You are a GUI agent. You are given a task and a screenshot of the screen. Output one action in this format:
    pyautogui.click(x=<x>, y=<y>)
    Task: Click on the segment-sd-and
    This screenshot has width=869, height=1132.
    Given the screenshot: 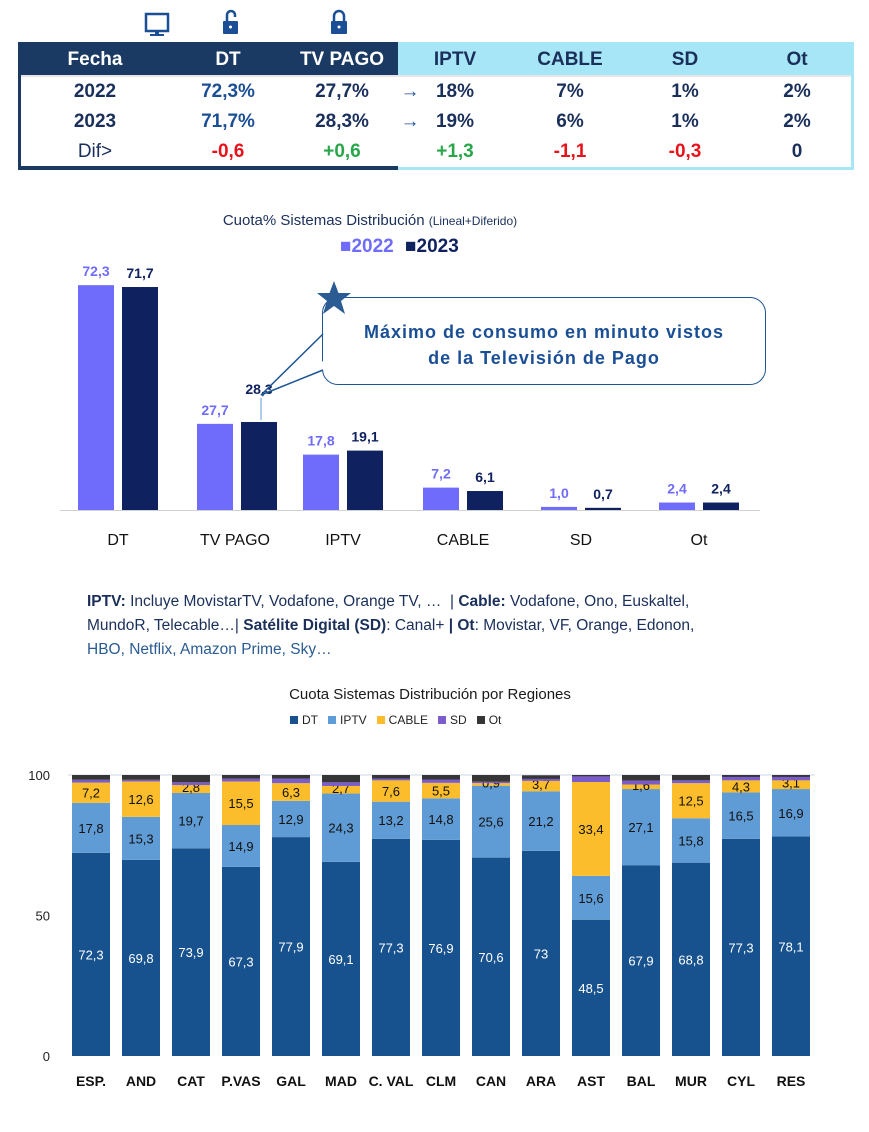 What is the action you would take?
    pyautogui.click(x=141, y=780)
    